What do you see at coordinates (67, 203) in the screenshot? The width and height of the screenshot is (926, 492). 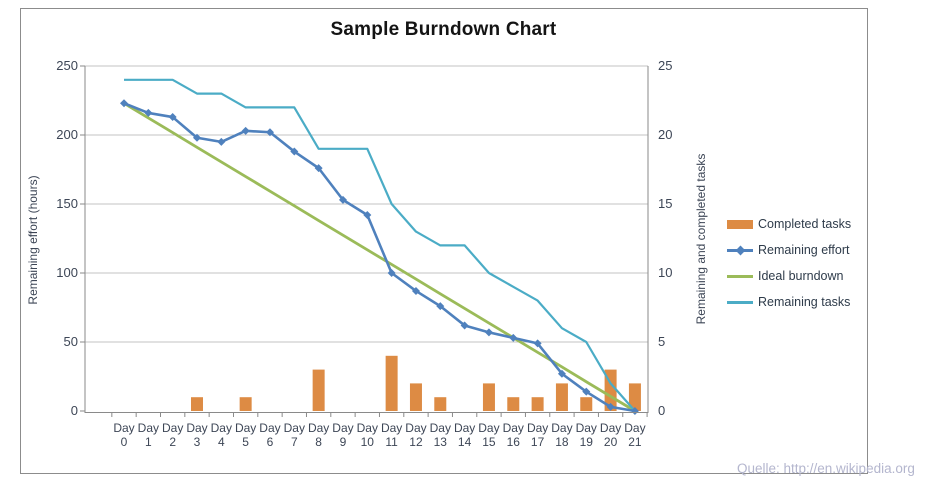 I see `left-axis-tick-label: 150` at bounding box center [67, 203].